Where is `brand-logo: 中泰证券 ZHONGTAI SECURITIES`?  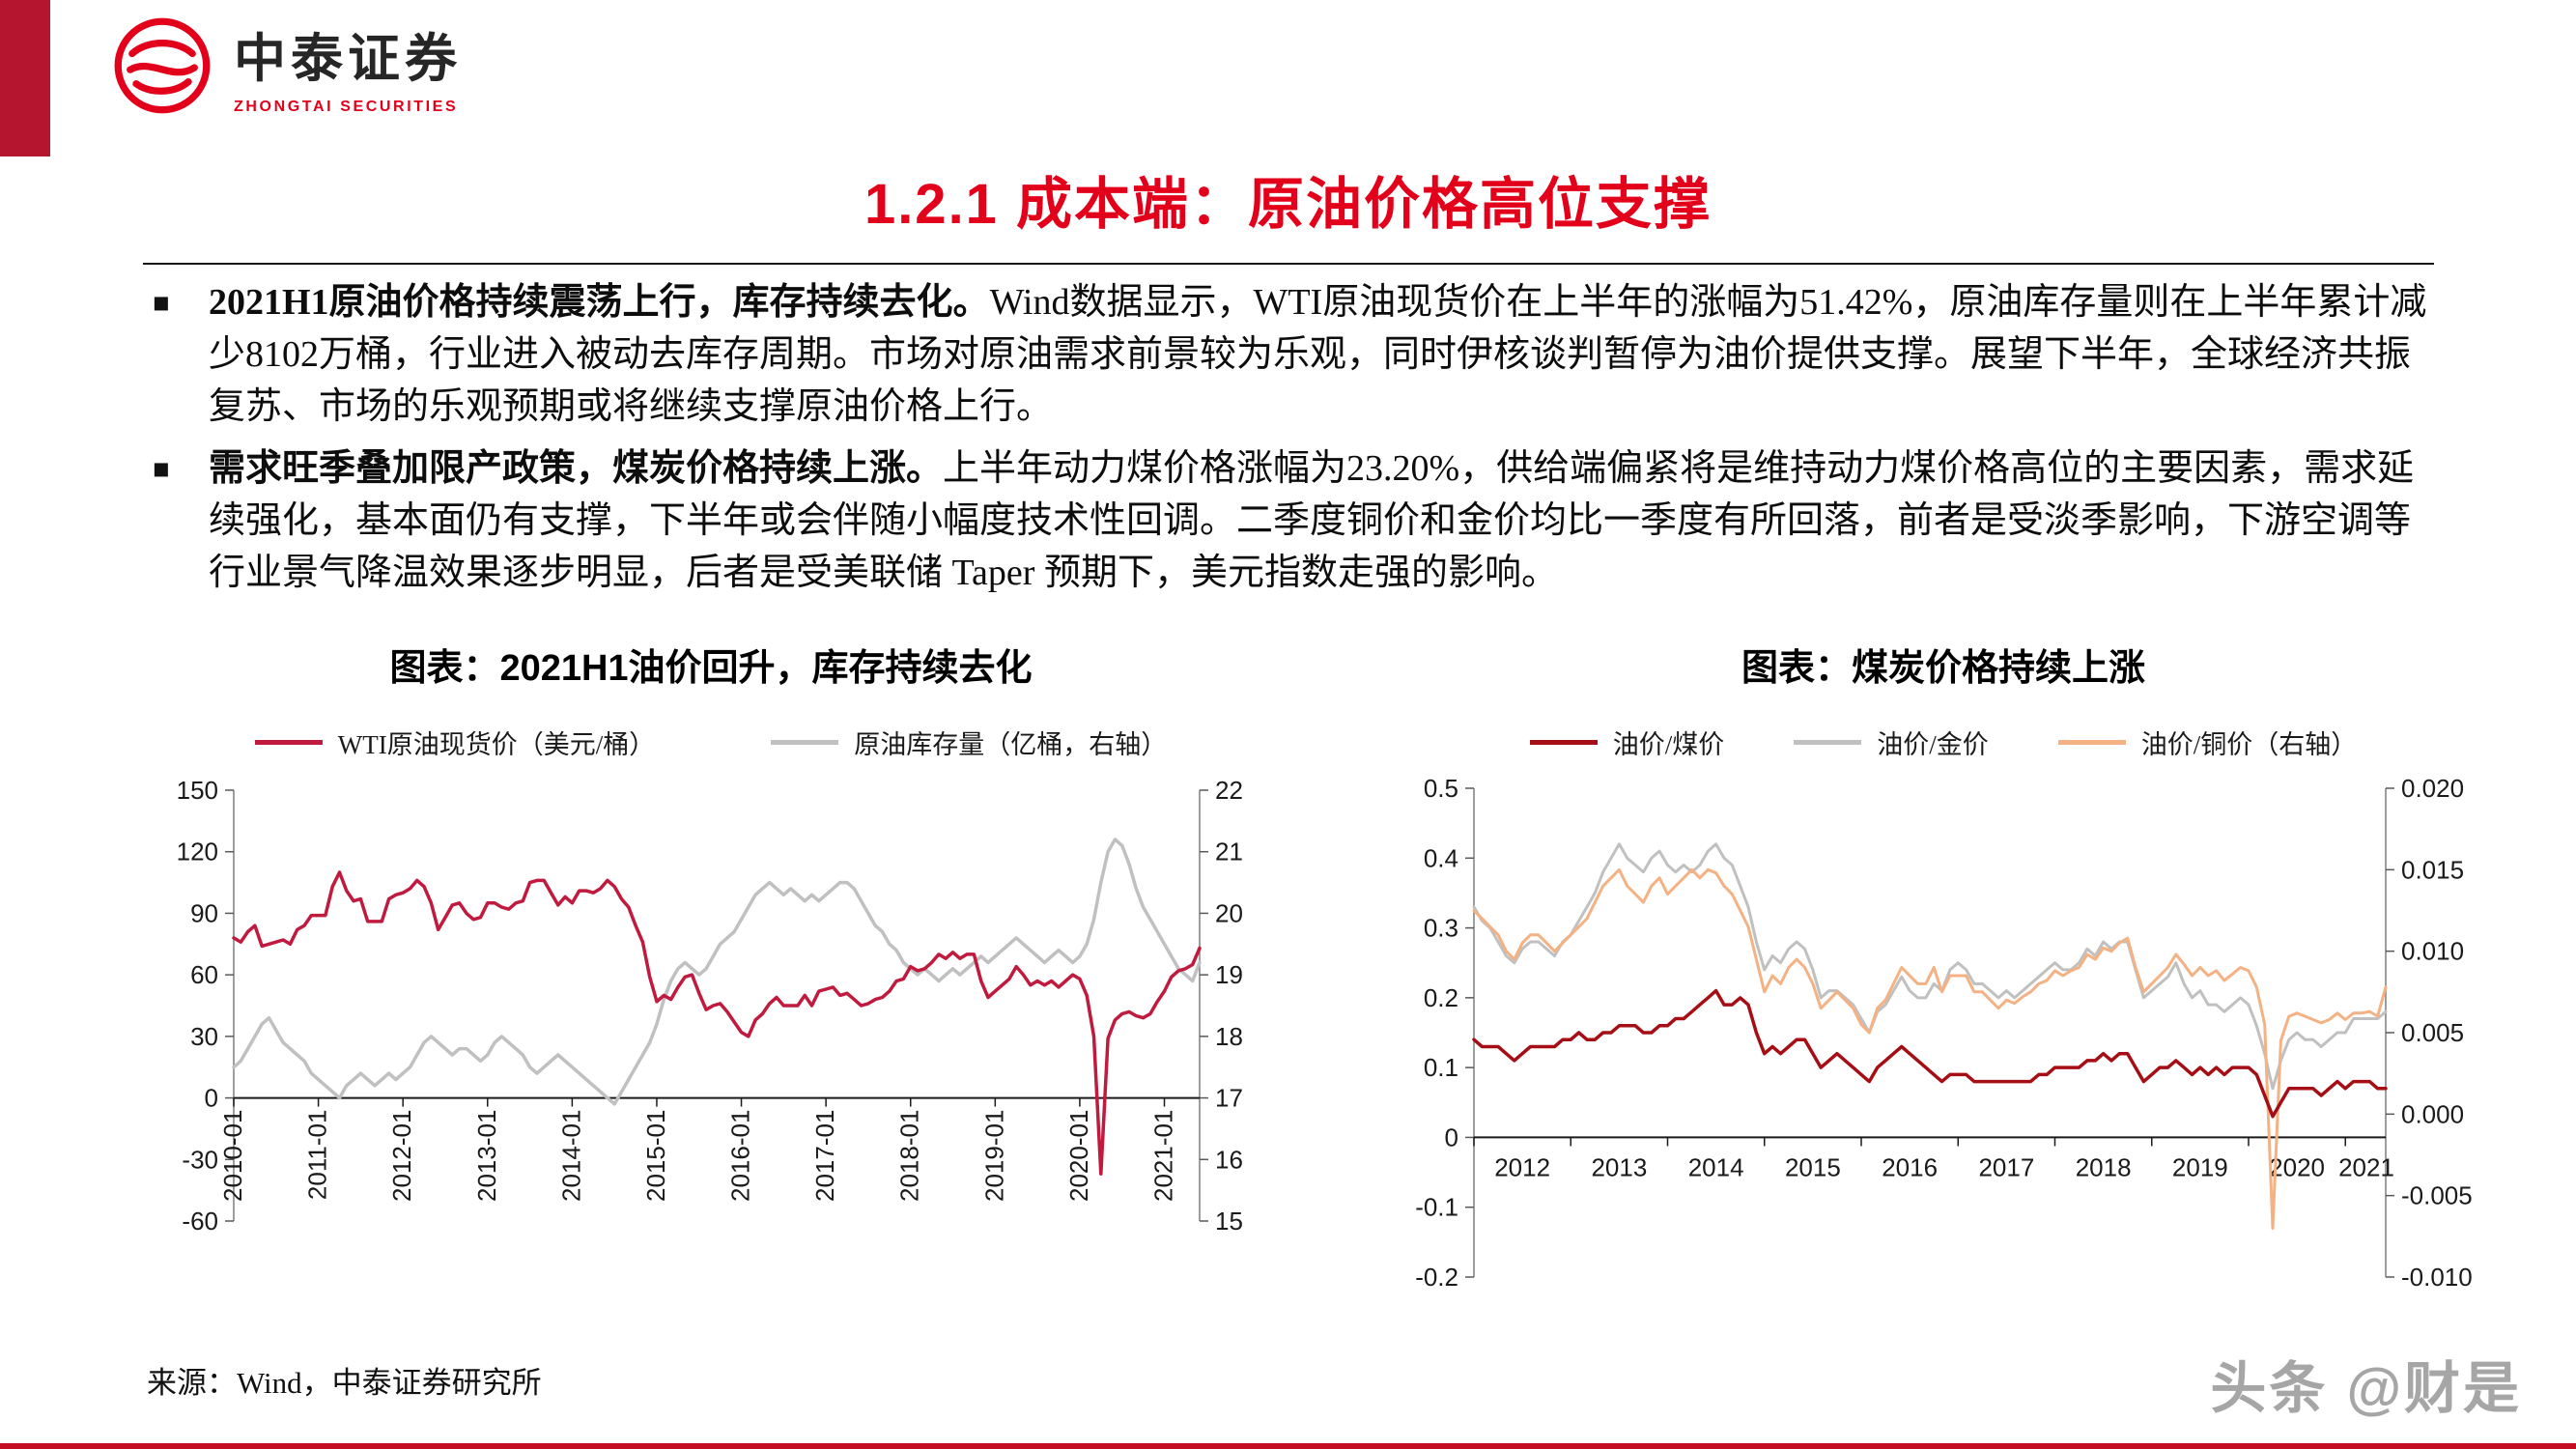
brand-logo: 中泰证券 ZHONGTAI SECURITIES is located at coordinates (287, 65).